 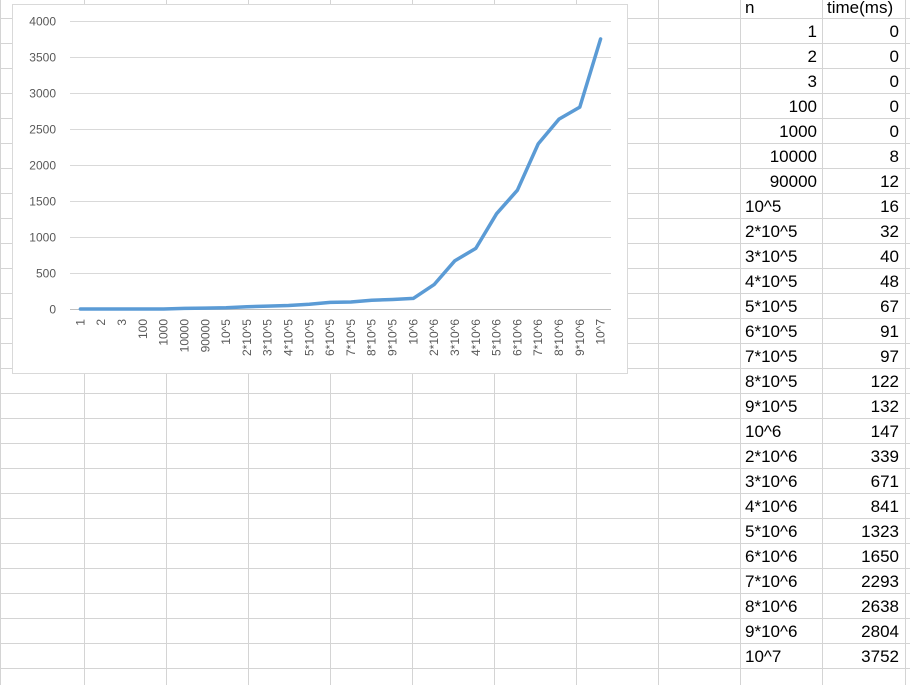 I want to click on header-n-cell: n, so click(x=750, y=8).